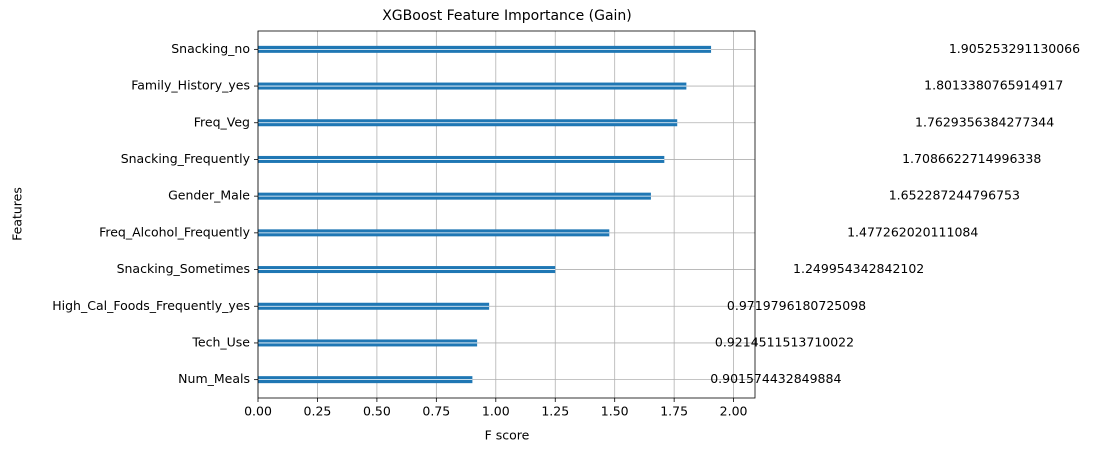  What do you see at coordinates (436, 411) in the screenshot?
I see `x-tick-label: 0.75` at bounding box center [436, 411].